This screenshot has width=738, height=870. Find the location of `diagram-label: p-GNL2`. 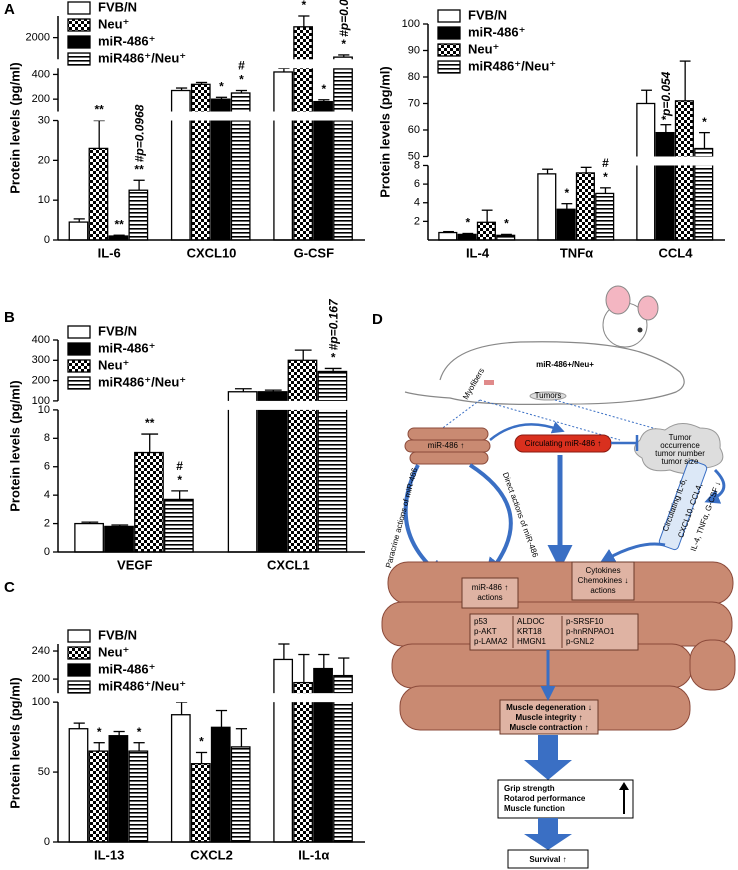

diagram-label: p-GNL2 is located at coordinates (580, 641).